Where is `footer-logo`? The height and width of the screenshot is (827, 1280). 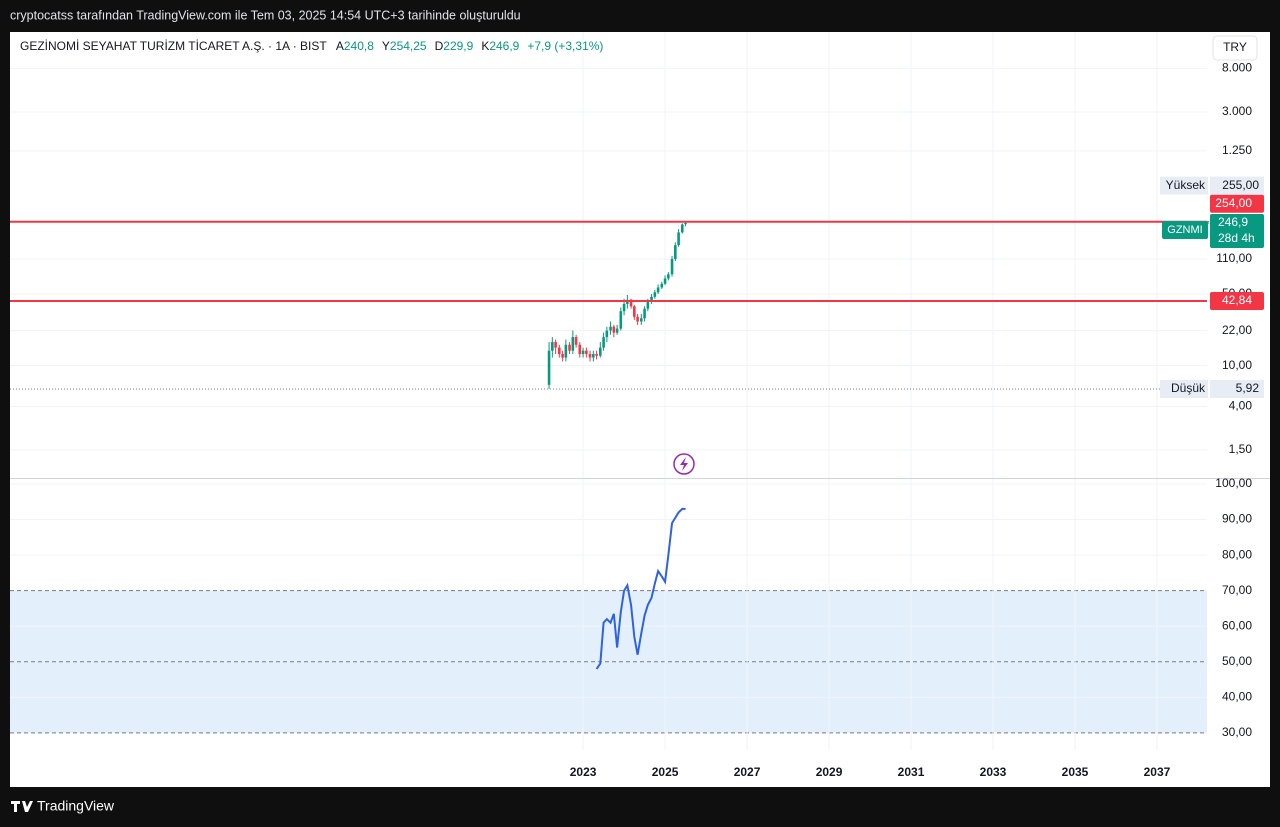 footer-logo is located at coordinates (22, 806).